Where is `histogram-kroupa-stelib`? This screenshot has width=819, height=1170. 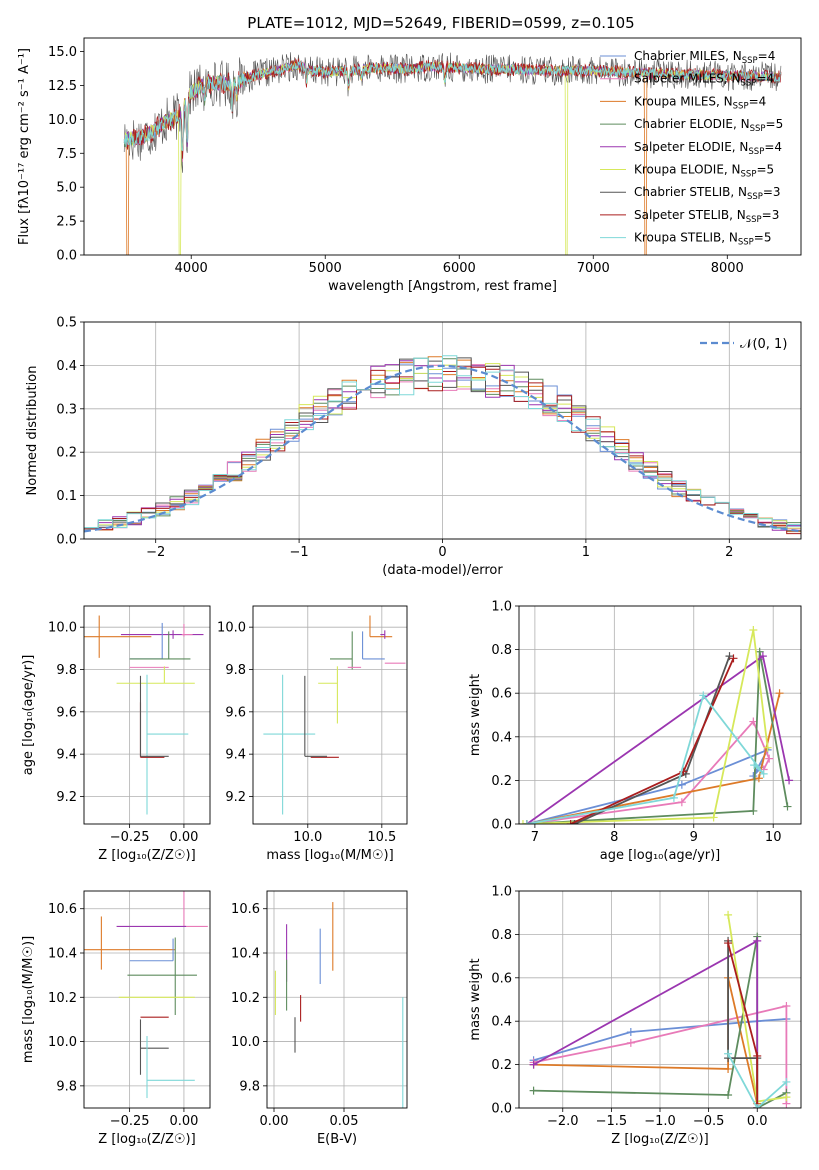
histogram-kroupa-stelib is located at coordinates (442, 447).